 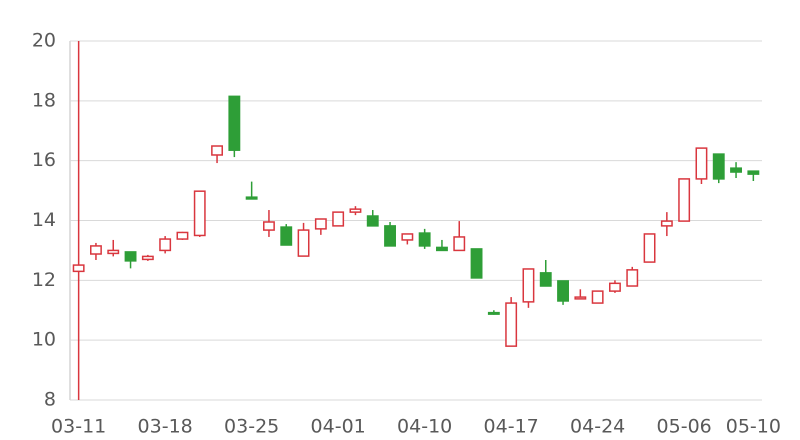 I want to click on x-tick-label: 05-10, so click(x=753, y=427).